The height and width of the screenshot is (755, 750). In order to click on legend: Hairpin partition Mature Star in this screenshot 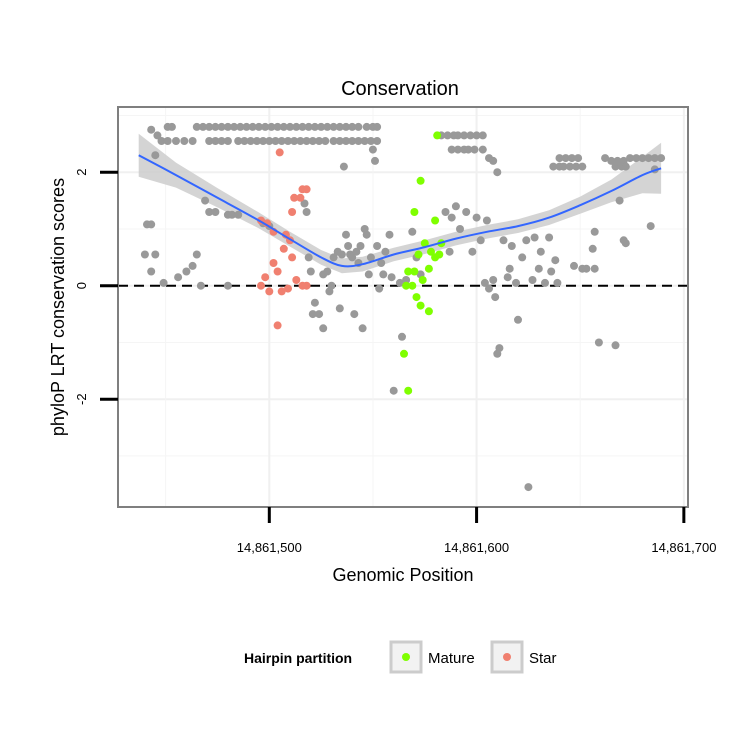, I will do `click(400, 657)`.